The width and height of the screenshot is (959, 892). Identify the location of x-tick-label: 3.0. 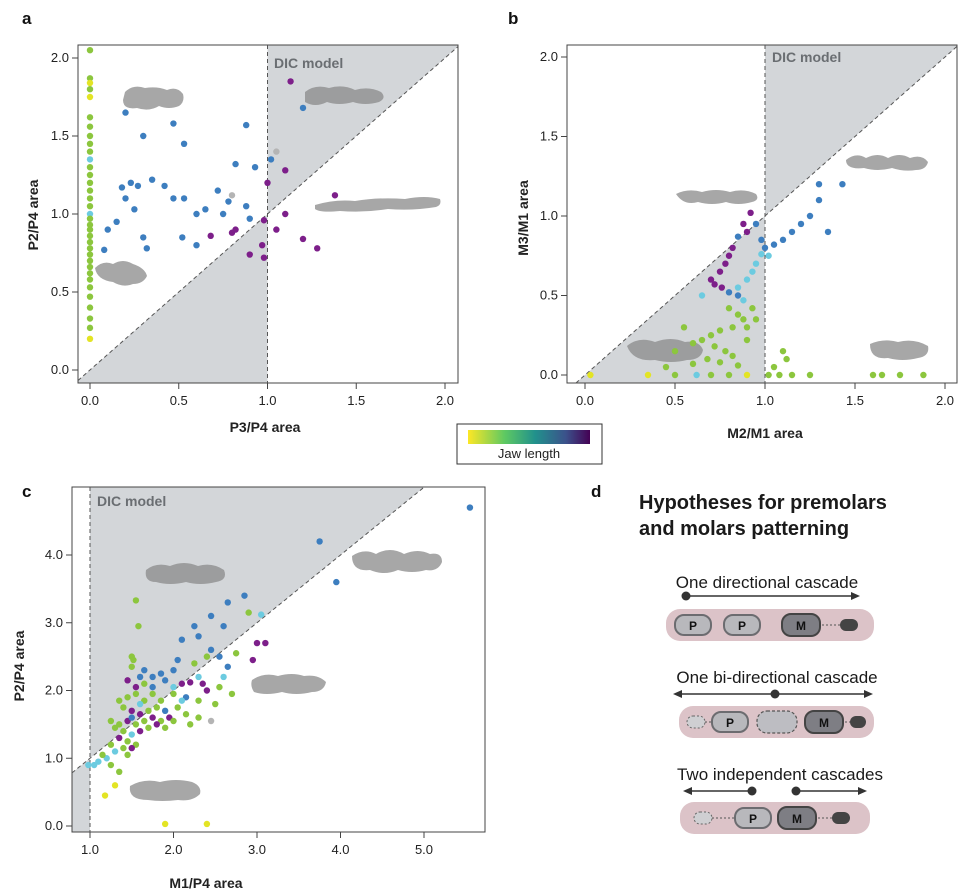
(257, 849).